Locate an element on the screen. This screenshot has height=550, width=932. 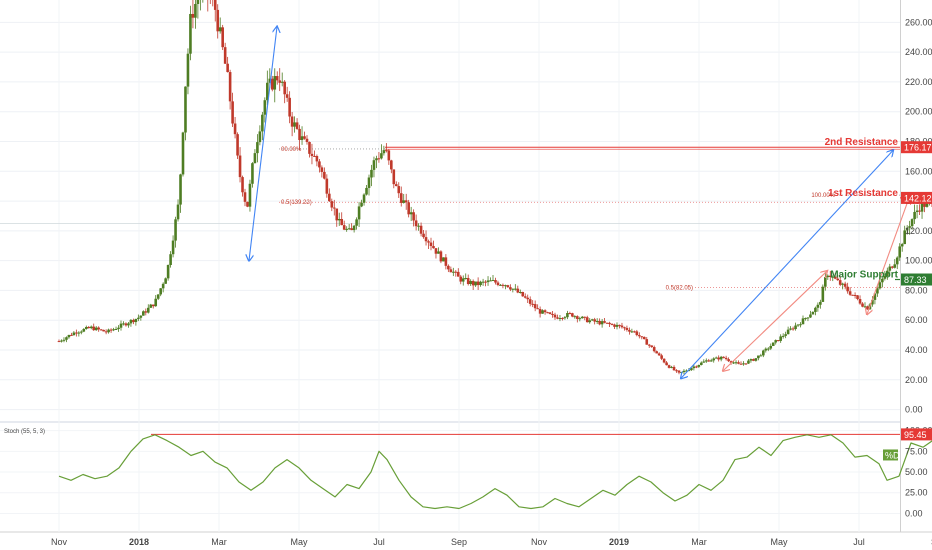
fib-upper-half-label: 0.5(139.22) is located at coordinates (296, 203).